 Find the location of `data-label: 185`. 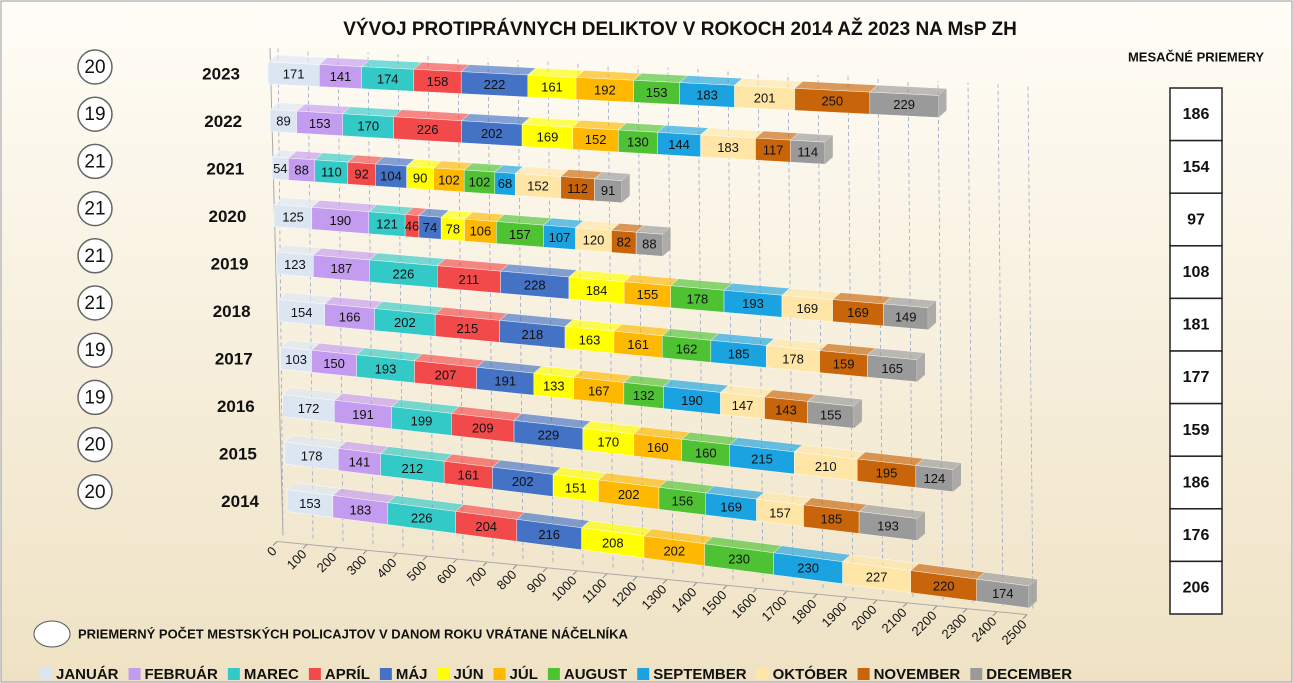

data-label: 185 is located at coordinates (739, 353).